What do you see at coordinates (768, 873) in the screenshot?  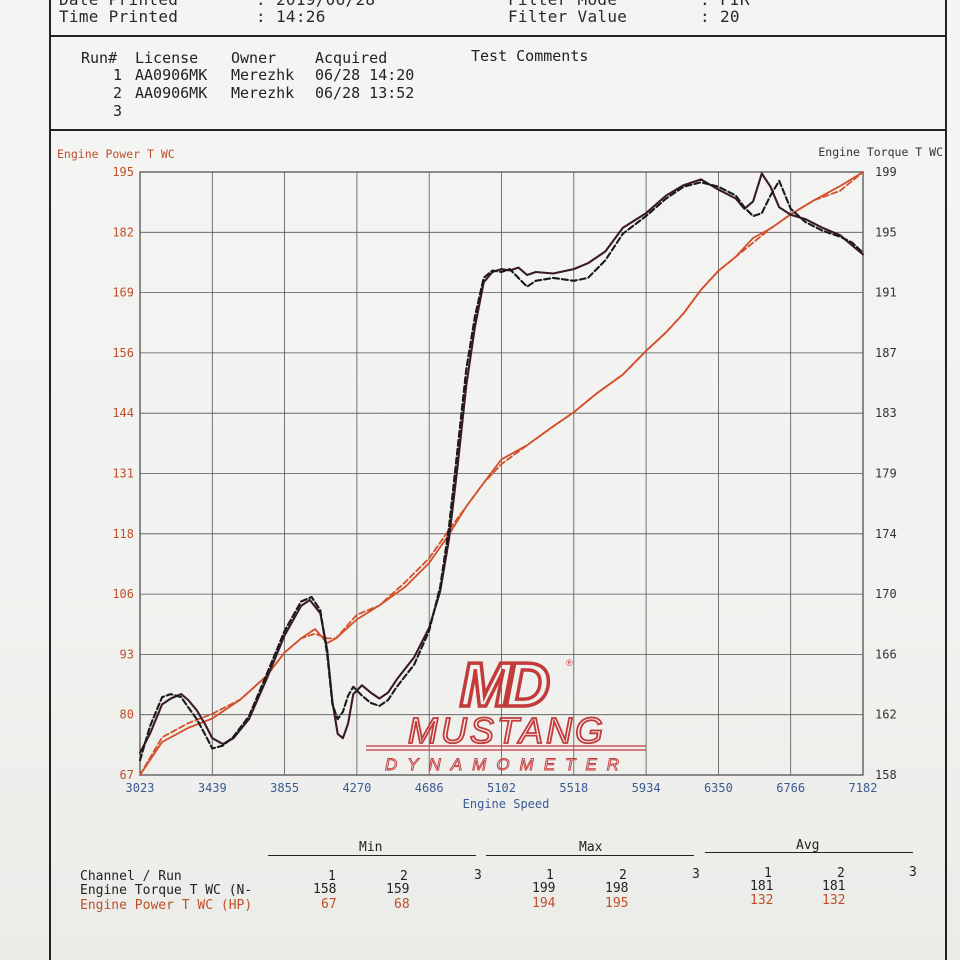 I see `stats-avg-run-1: 1` at bounding box center [768, 873].